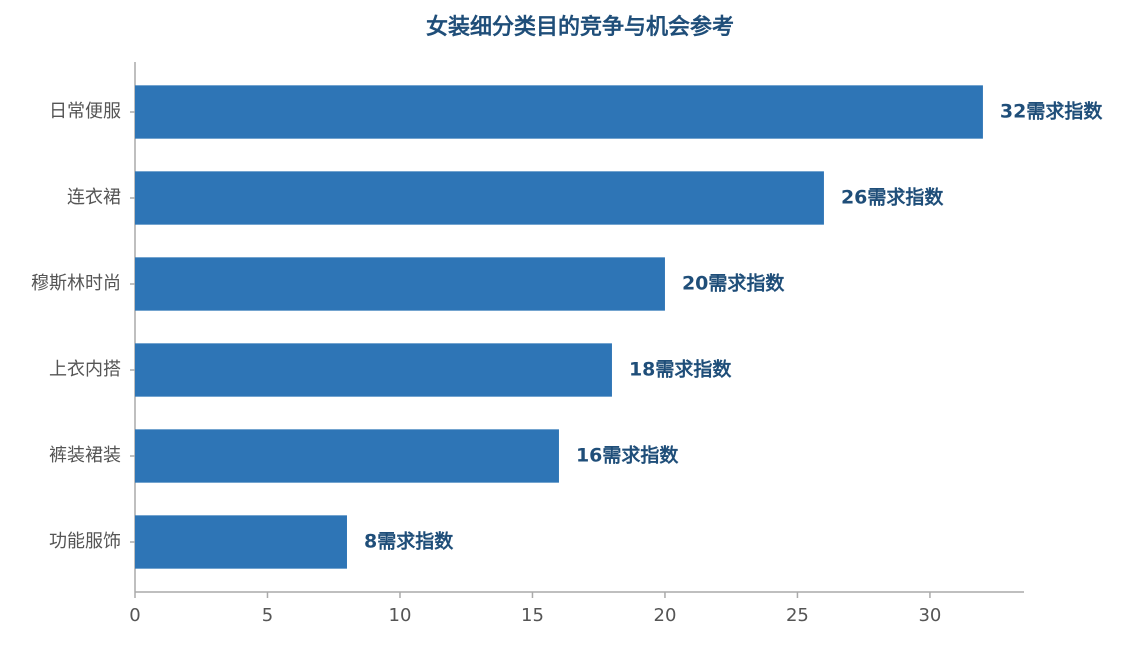  I want to click on y-tick-label: 功能服饰, so click(85, 541).